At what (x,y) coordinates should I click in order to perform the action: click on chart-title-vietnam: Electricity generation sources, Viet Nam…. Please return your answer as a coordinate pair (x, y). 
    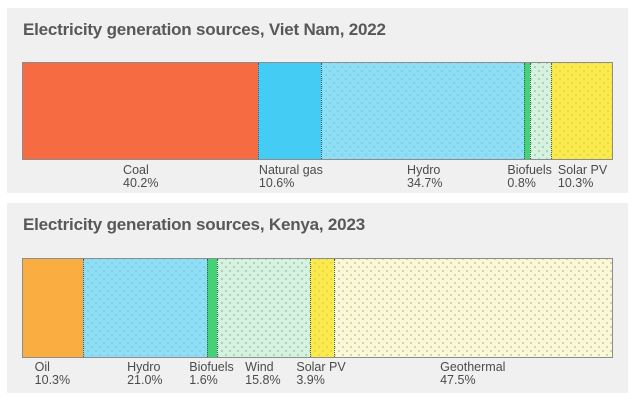
    Looking at the image, I should click on (204, 29).